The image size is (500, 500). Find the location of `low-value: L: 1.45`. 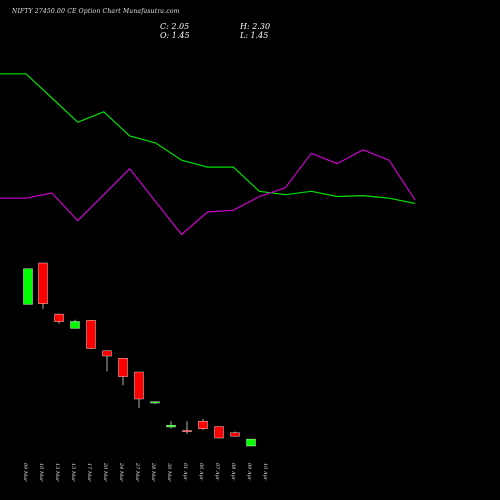

low-value: L: 1.45 is located at coordinates (254, 35).